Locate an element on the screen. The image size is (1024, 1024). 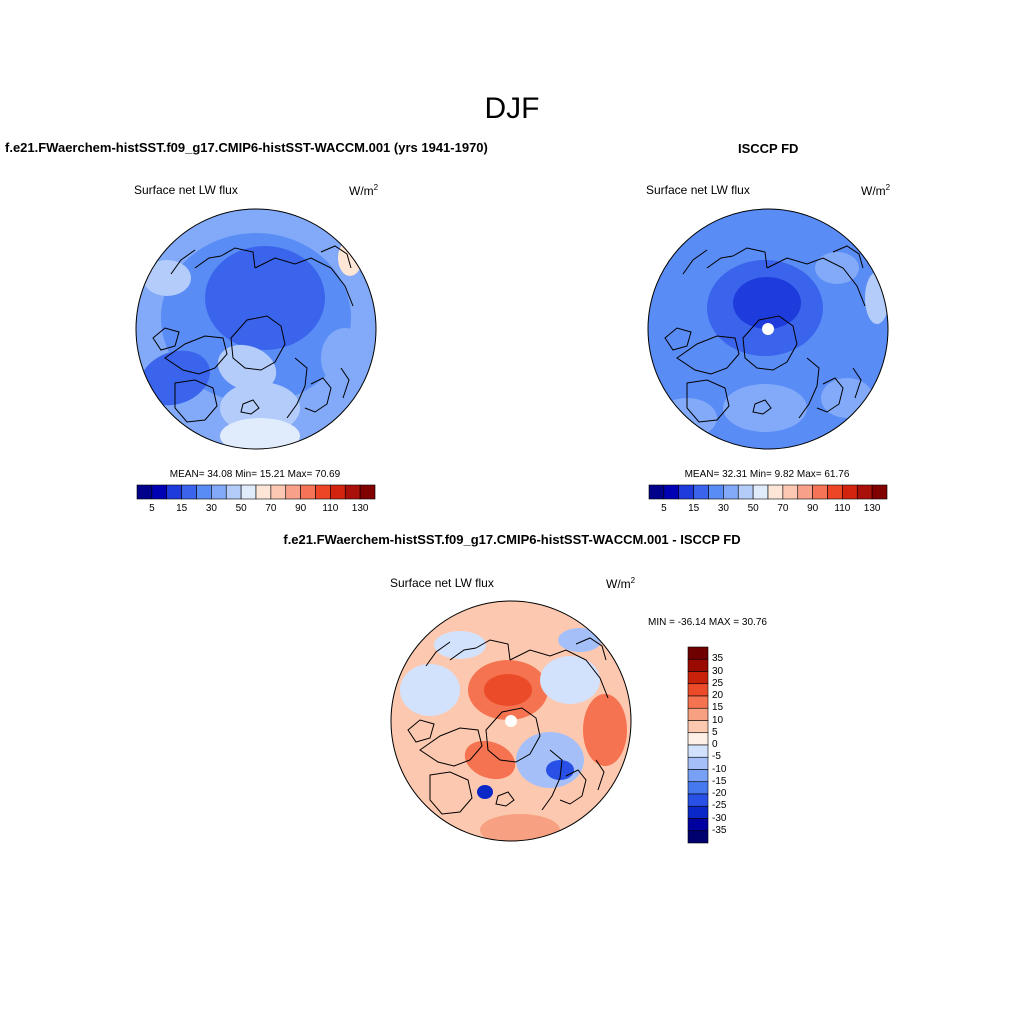
panel1-colorbar-labels: 5 15 30 50 70 90 110 130 is located at coordinates (256, 510).